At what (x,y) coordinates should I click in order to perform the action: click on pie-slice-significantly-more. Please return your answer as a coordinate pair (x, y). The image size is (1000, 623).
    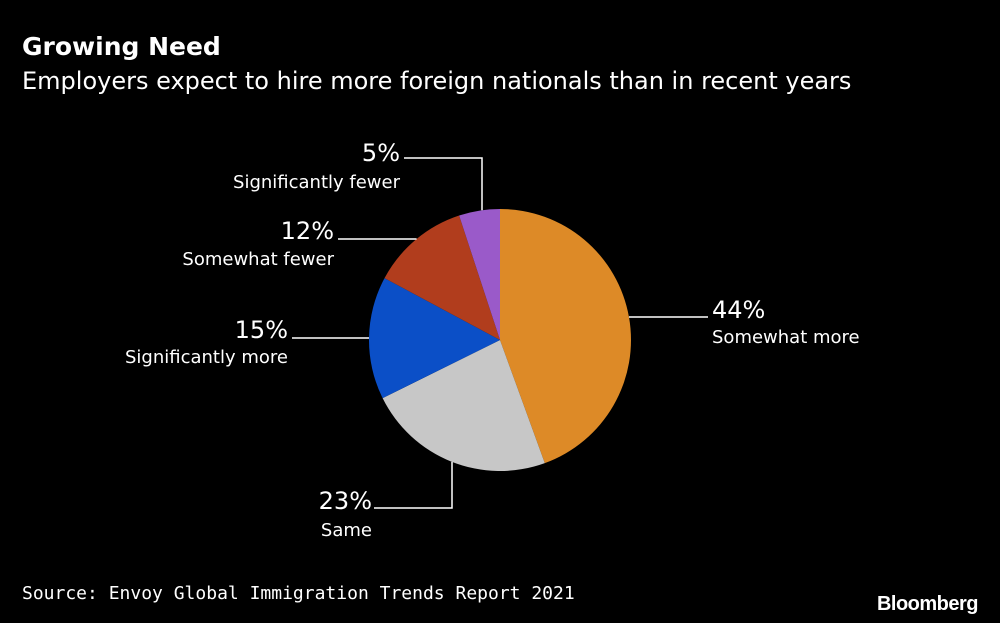
    Looking at the image, I should click on (434, 338).